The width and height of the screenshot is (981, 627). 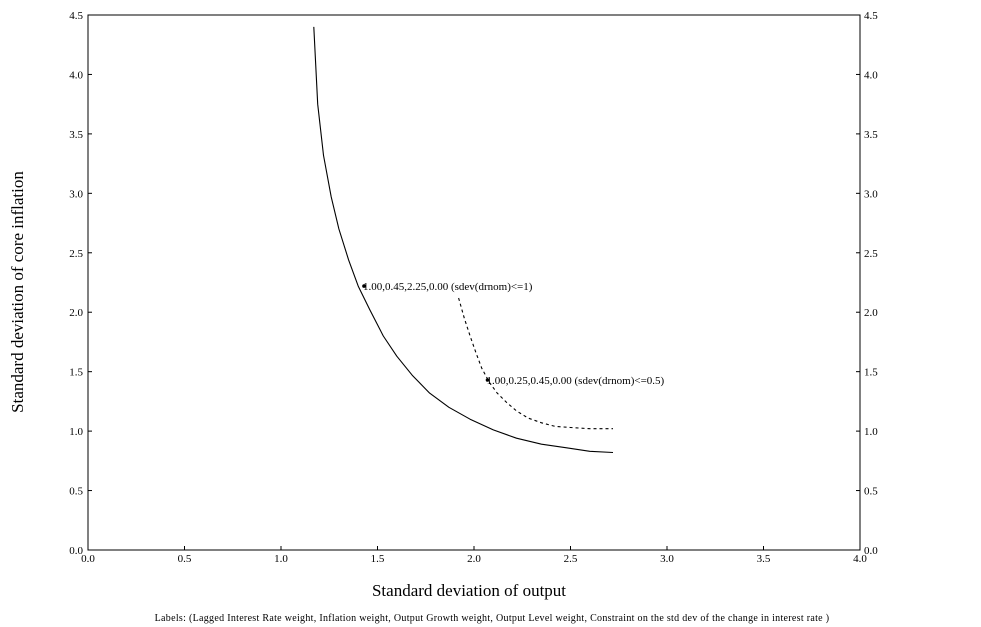 I want to click on y-axis-left: 0.0 0.5 1.0 1.5 2.0 2.5 3.0 3.5 4.0 4.5, so click(x=80, y=283).